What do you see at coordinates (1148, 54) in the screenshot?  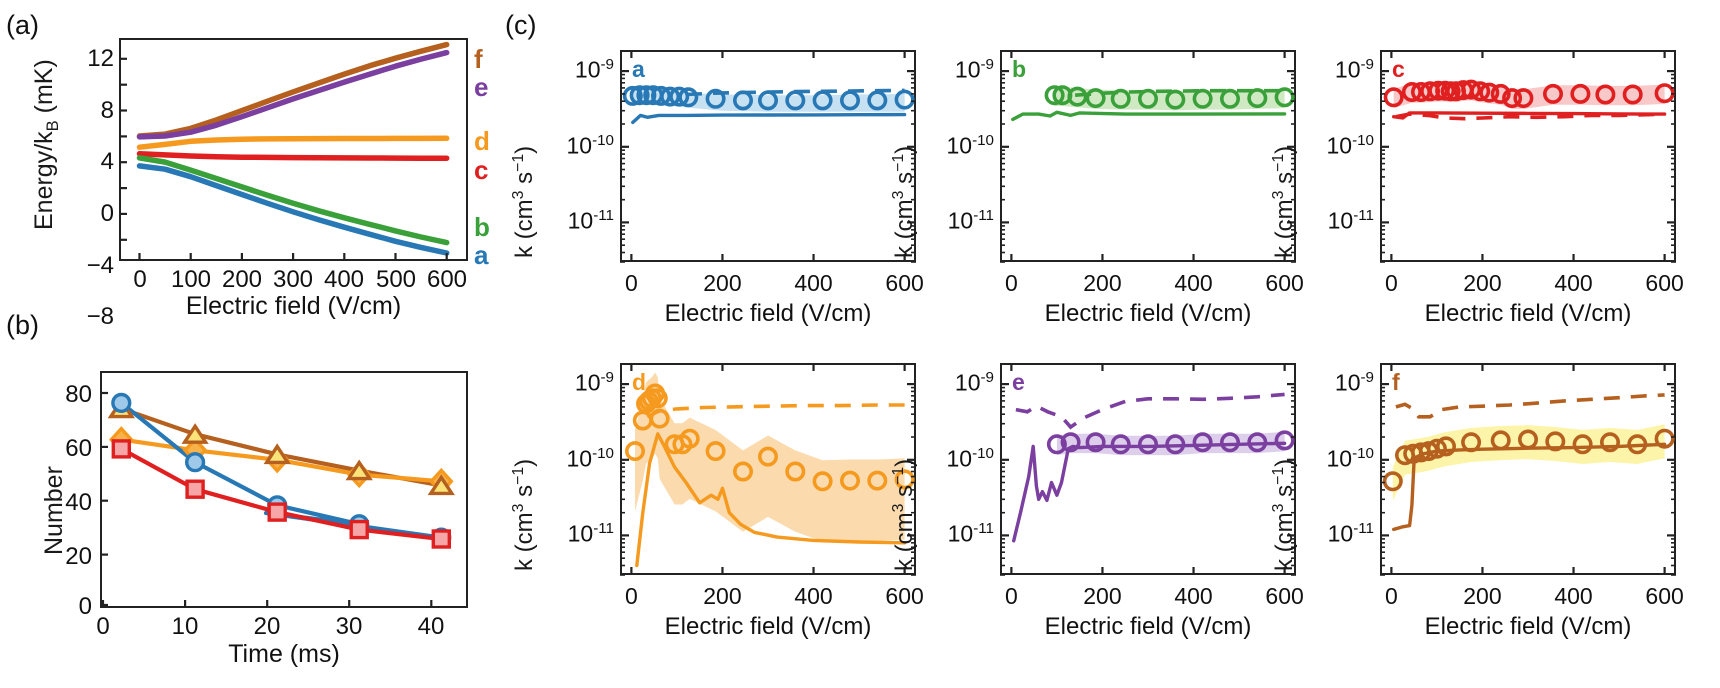 I see `subplot-b-xticks-top` at bounding box center [1148, 54].